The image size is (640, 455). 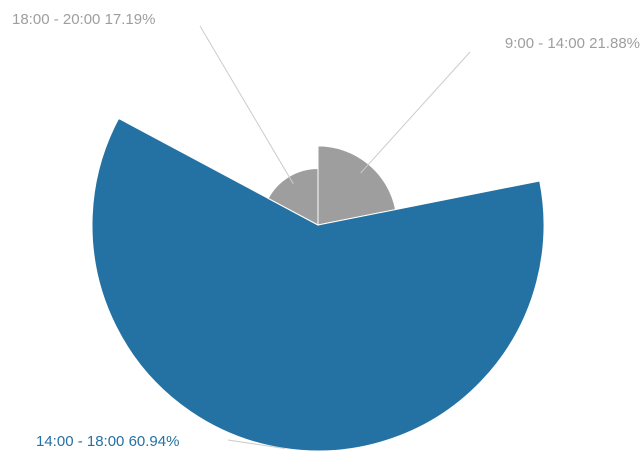 What do you see at coordinates (572, 43) in the screenshot?
I see `slice-label: 9:00 - 14:00 21.88%` at bounding box center [572, 43].